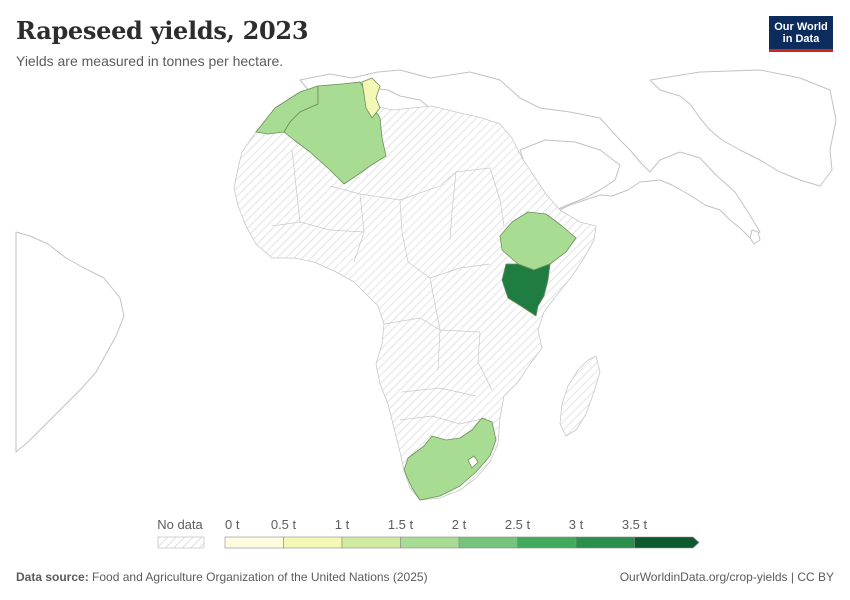 The image size is (850, 600). Describe the element at coordinates (342, 524) in the screenshot. I see `legend-tick-label: 1 t` at that location.